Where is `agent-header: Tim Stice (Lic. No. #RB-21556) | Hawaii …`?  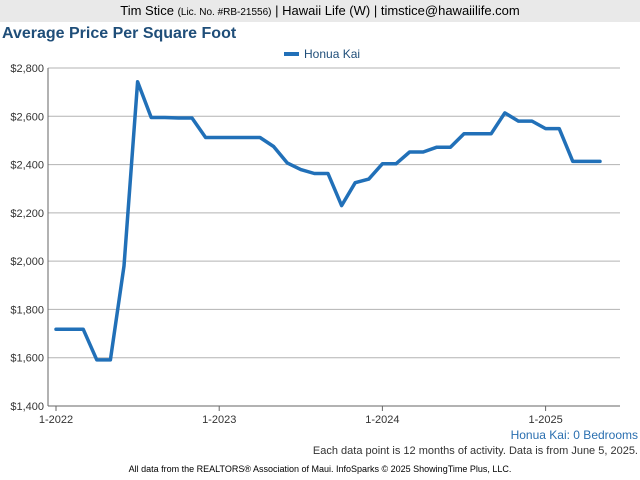 agent-header: Tim Stice (Lic. No. #RB-21556) | Hawaii … is located at coordinates (320, 11).